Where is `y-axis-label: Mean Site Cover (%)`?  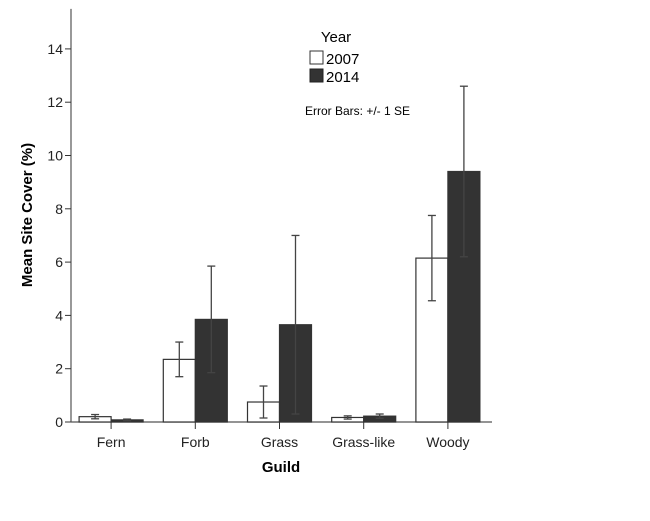
y-axis-label: Mean Site Cover (%) is located at coordinates (27, 215).